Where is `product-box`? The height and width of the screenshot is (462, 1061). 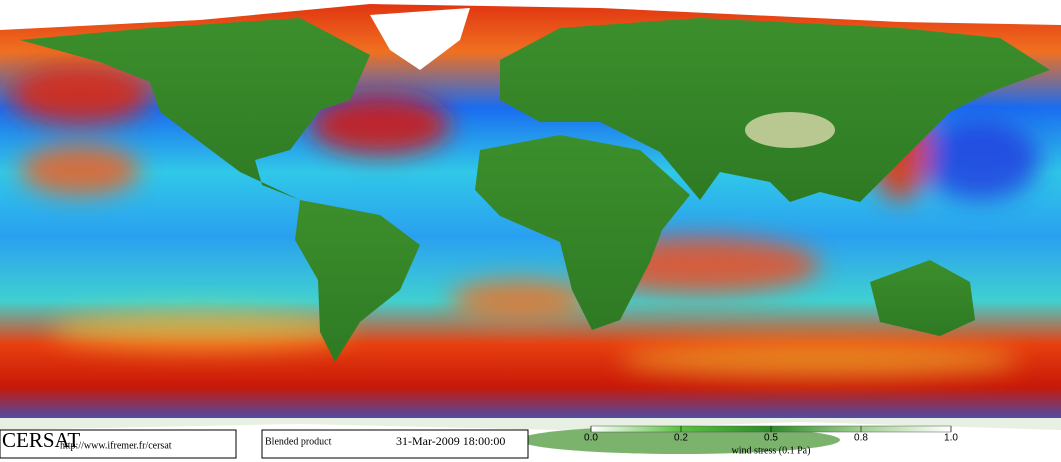 product-box is located at coordinates (395, 444).